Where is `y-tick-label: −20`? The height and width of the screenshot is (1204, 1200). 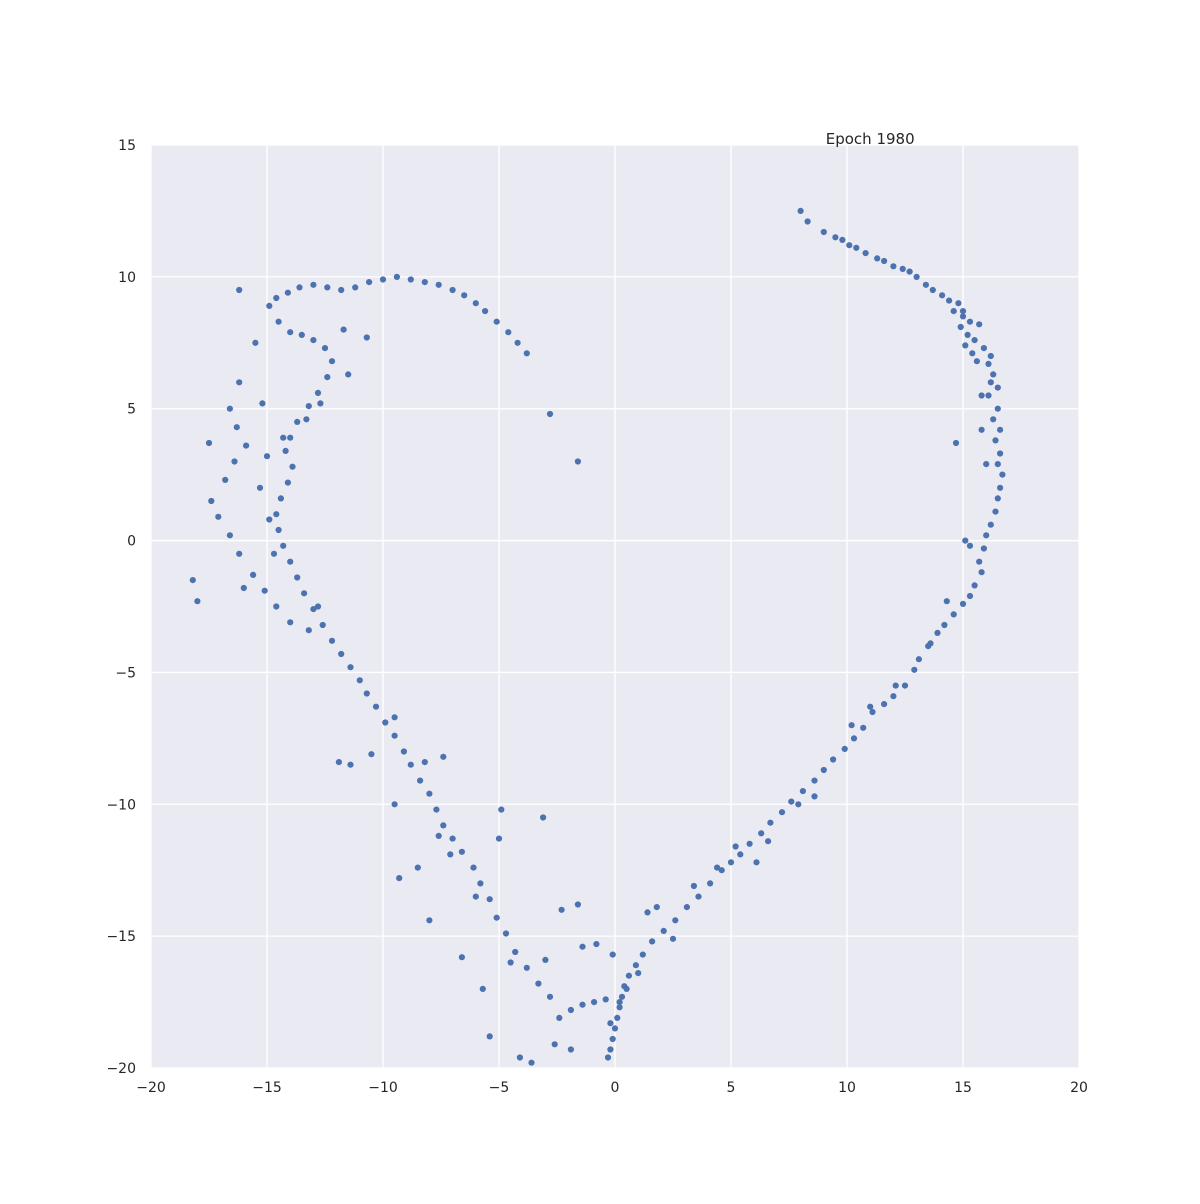 y-tick-label: −20 is located at coordinates (121, 1069).